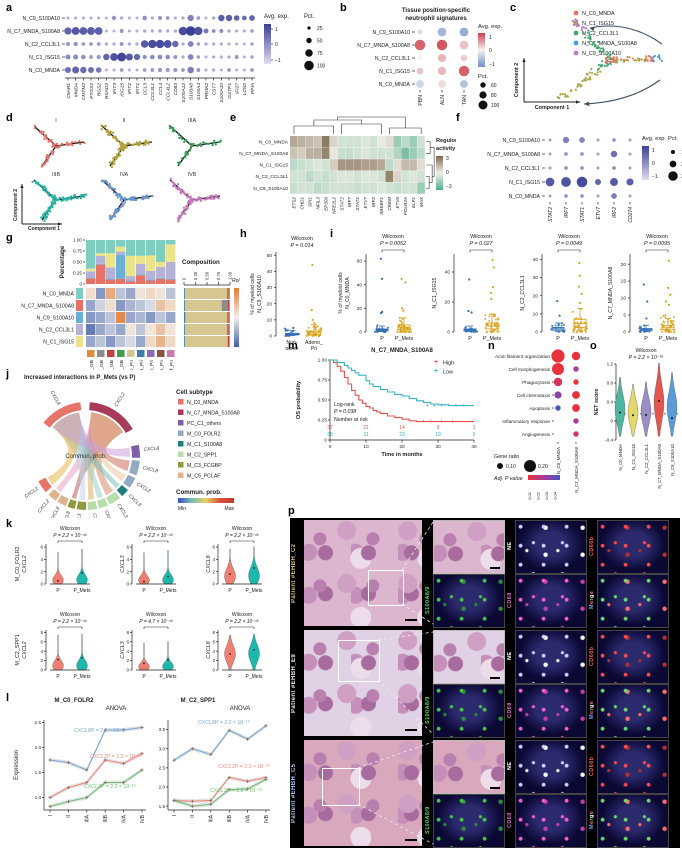 This screenshot has width=682, height=849. I want to click on col-label: TAN, so click(465, 100).